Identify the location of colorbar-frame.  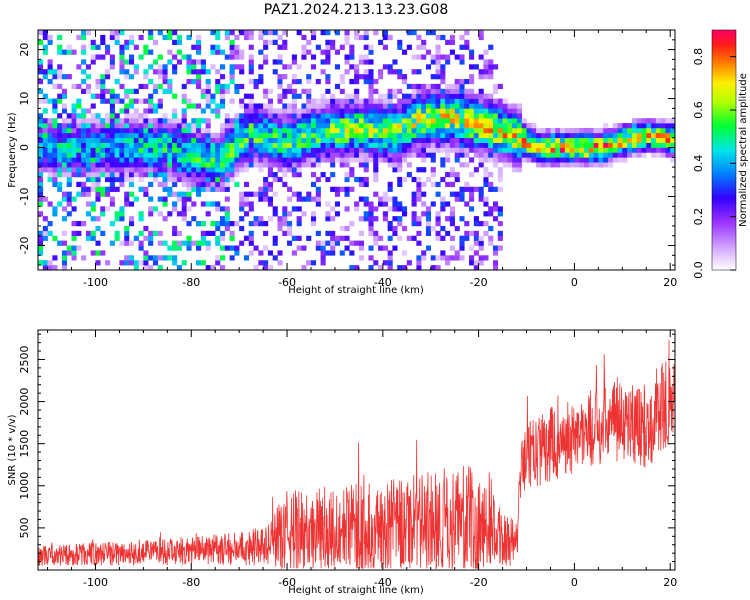
(724, 150).